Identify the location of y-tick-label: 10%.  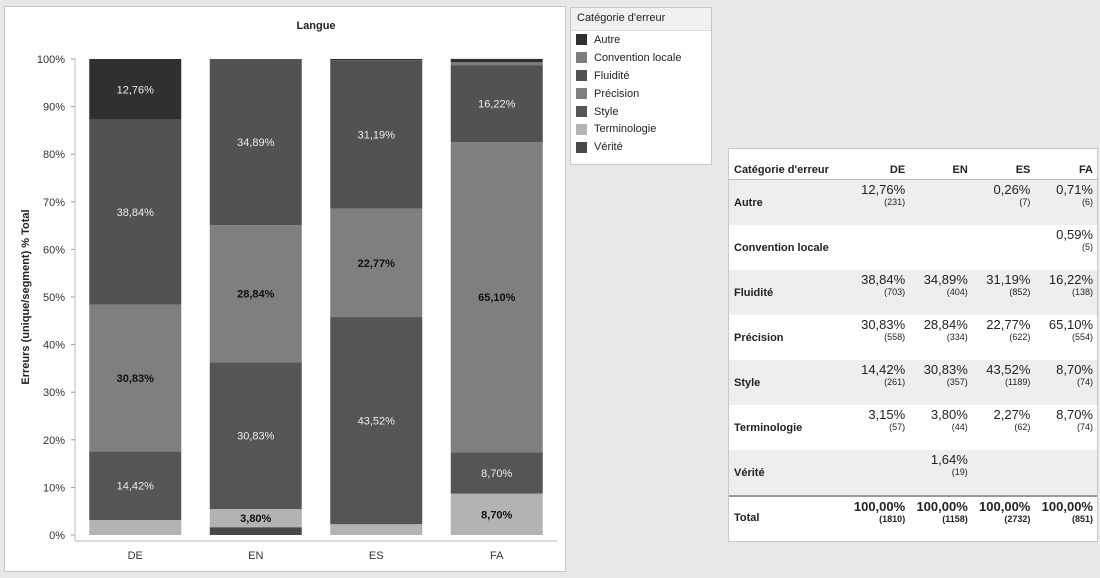
(54, 488).